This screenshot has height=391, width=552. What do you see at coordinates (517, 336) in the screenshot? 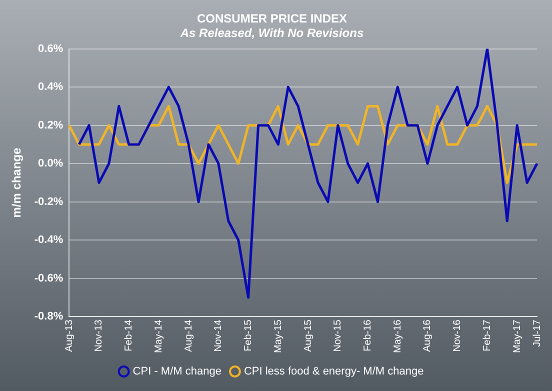
I see `x-tick-label: May-17` at bounding box center [517, 336].